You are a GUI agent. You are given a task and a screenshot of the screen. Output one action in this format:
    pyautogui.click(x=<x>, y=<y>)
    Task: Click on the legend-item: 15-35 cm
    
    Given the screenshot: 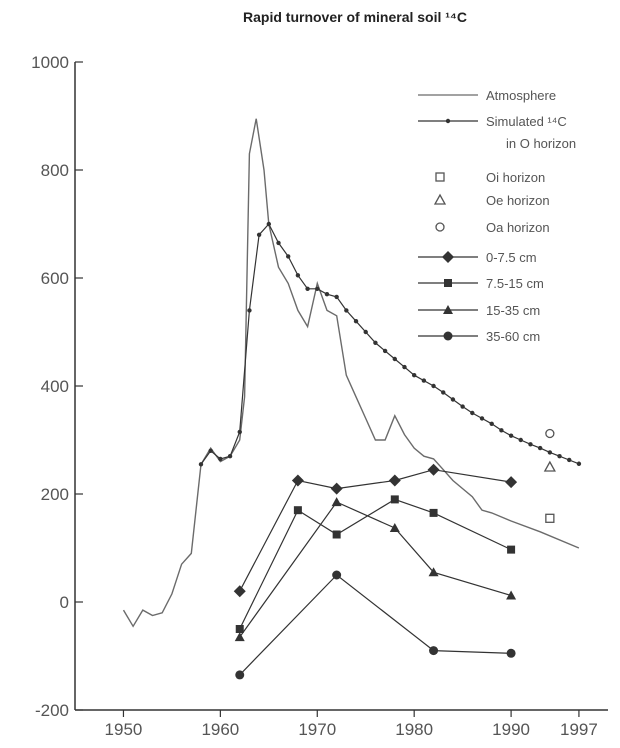 What is the action you would take?
    pyautogui.click(x=479, y=310)
    